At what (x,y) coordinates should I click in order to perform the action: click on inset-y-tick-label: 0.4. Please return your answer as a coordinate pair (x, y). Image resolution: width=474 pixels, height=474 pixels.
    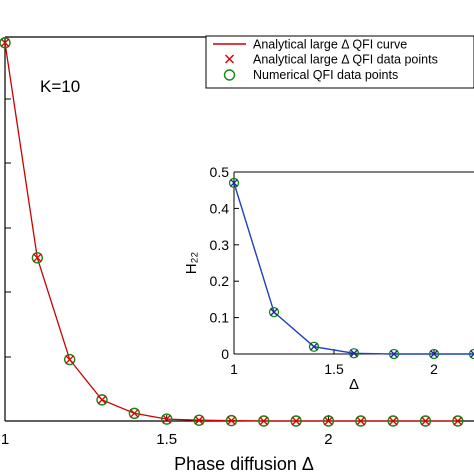
    Looking at the image, I should click on (220, 208).